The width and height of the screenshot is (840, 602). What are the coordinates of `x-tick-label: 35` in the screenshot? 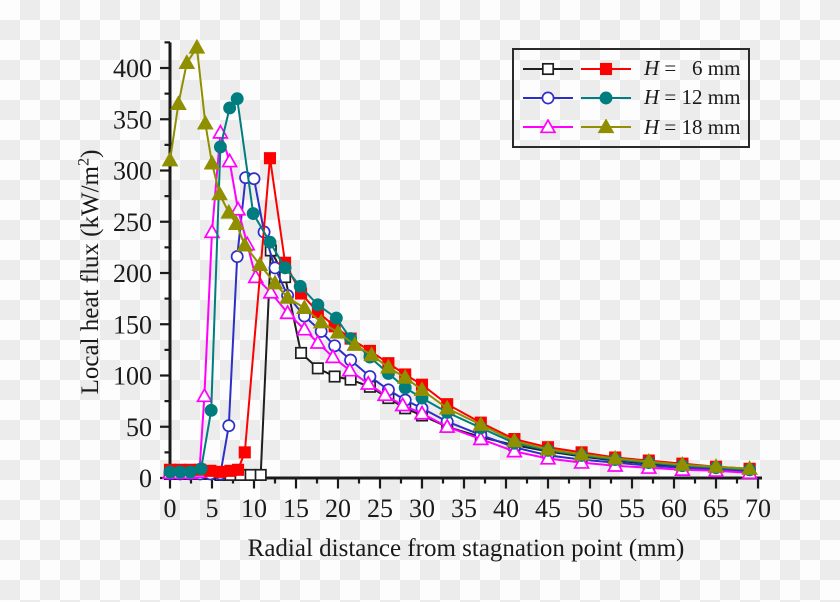 It's located at (464, 508).